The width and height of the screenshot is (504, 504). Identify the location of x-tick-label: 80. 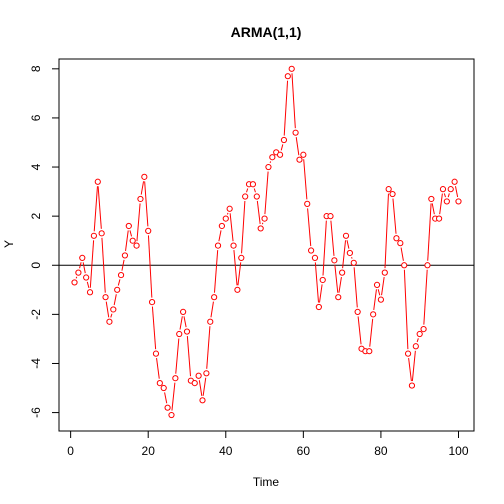
(381, 451).